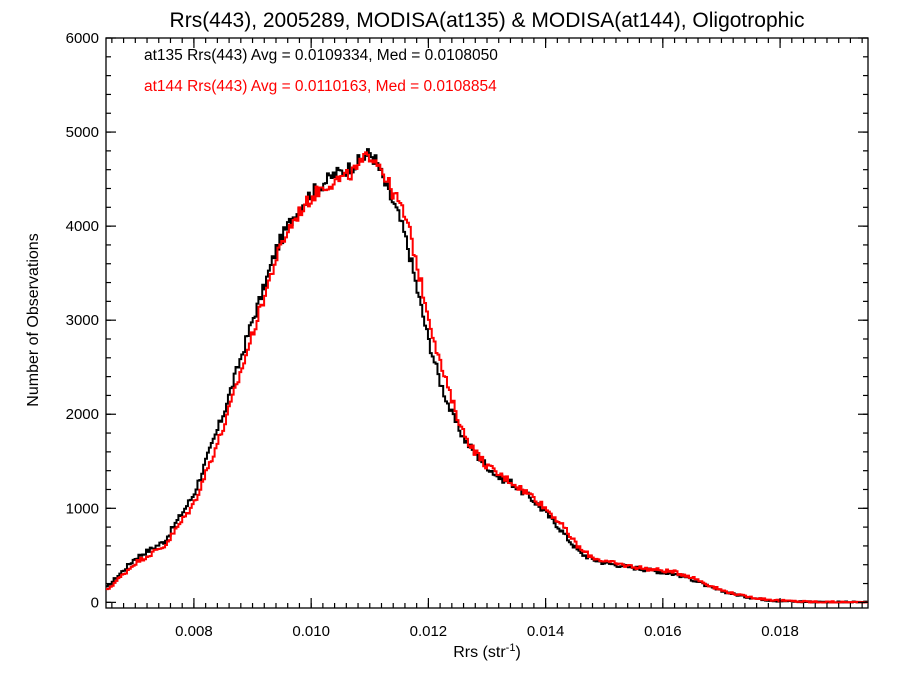 The width and height of the screenshot is (900, 675). I want to click on y-axis-label: Number of Observations, so click(33, 319).